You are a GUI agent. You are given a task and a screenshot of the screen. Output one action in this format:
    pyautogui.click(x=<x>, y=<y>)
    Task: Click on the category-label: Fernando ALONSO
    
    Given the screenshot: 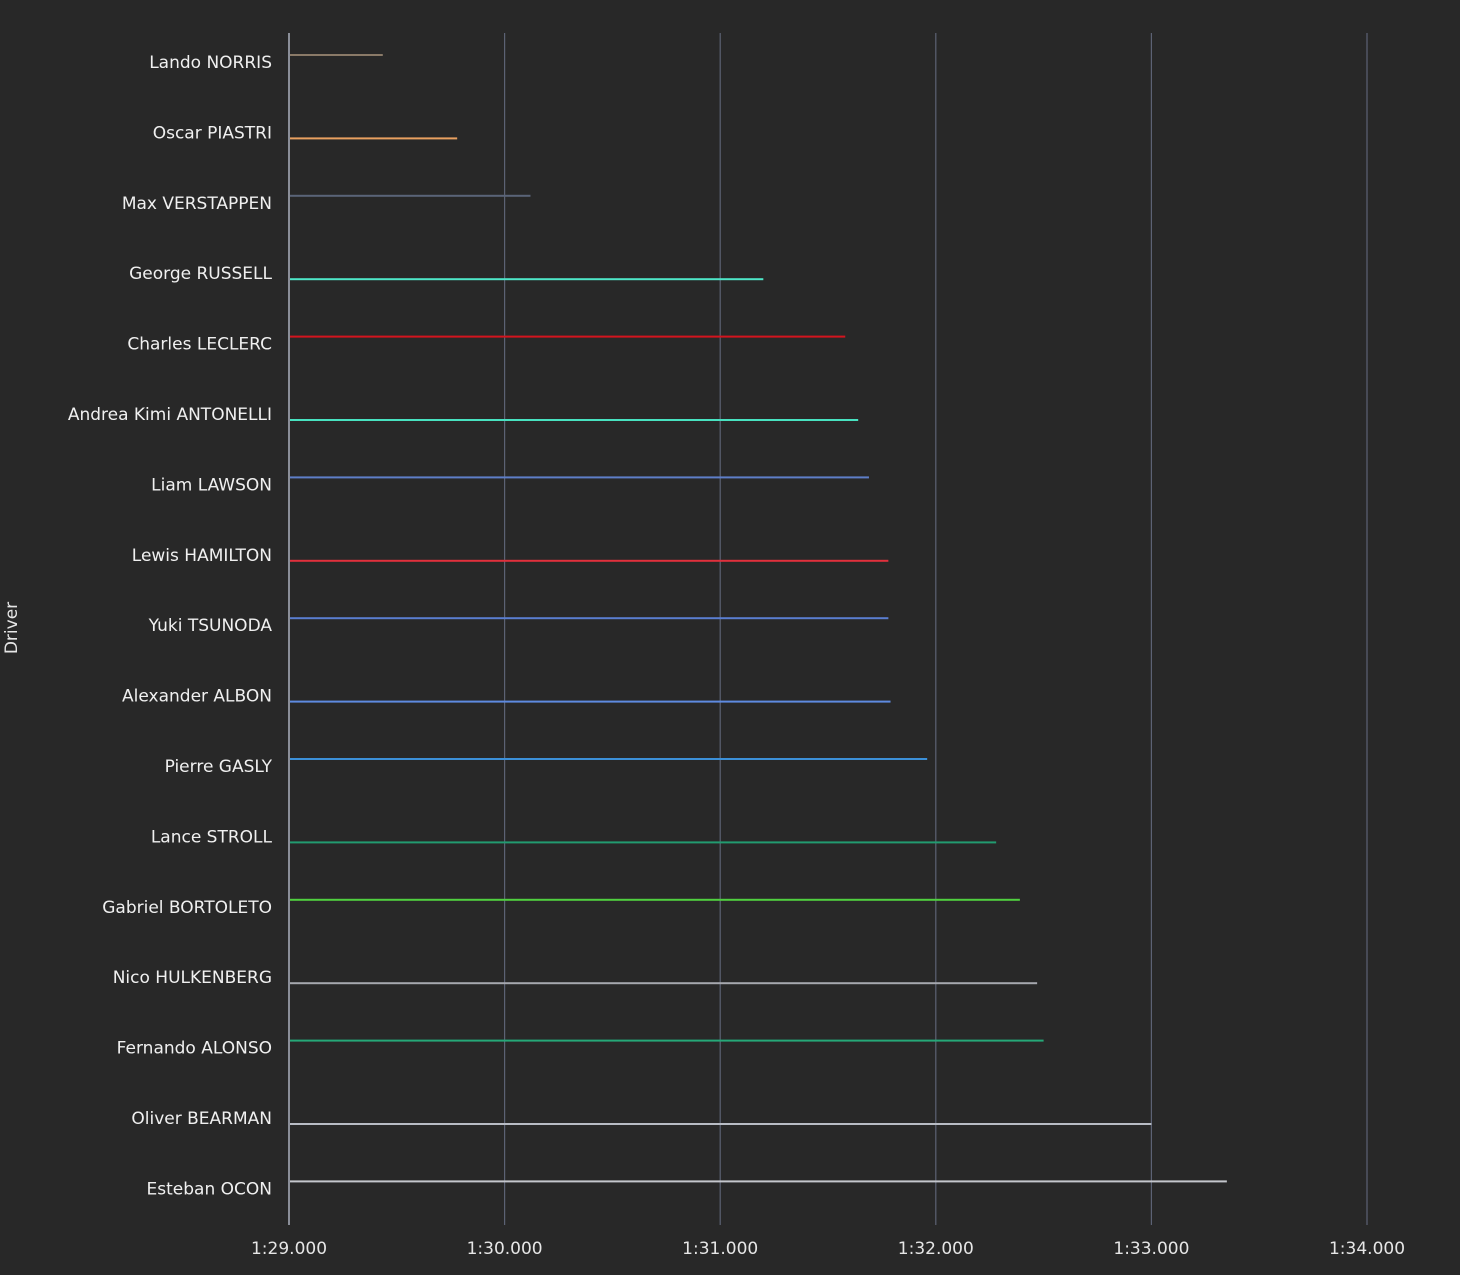 What is the action you would take?
    pyautogui.click(x=194, y=1049)
    